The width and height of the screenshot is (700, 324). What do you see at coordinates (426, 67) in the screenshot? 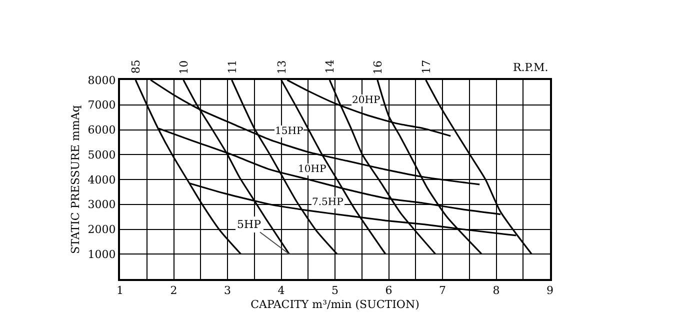
I see `text: 17` at bounding box center [426, 67].